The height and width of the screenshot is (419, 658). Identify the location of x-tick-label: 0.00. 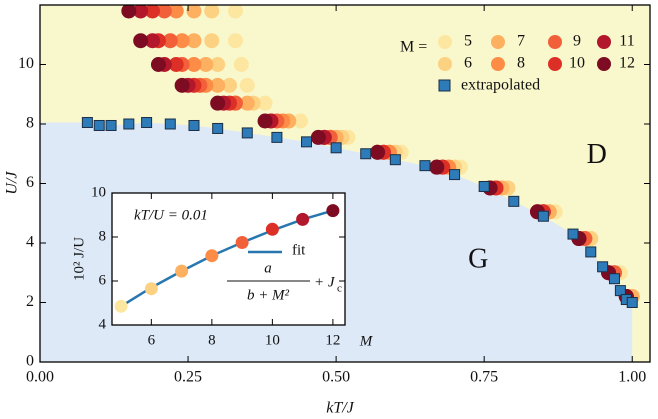
(40, 377).